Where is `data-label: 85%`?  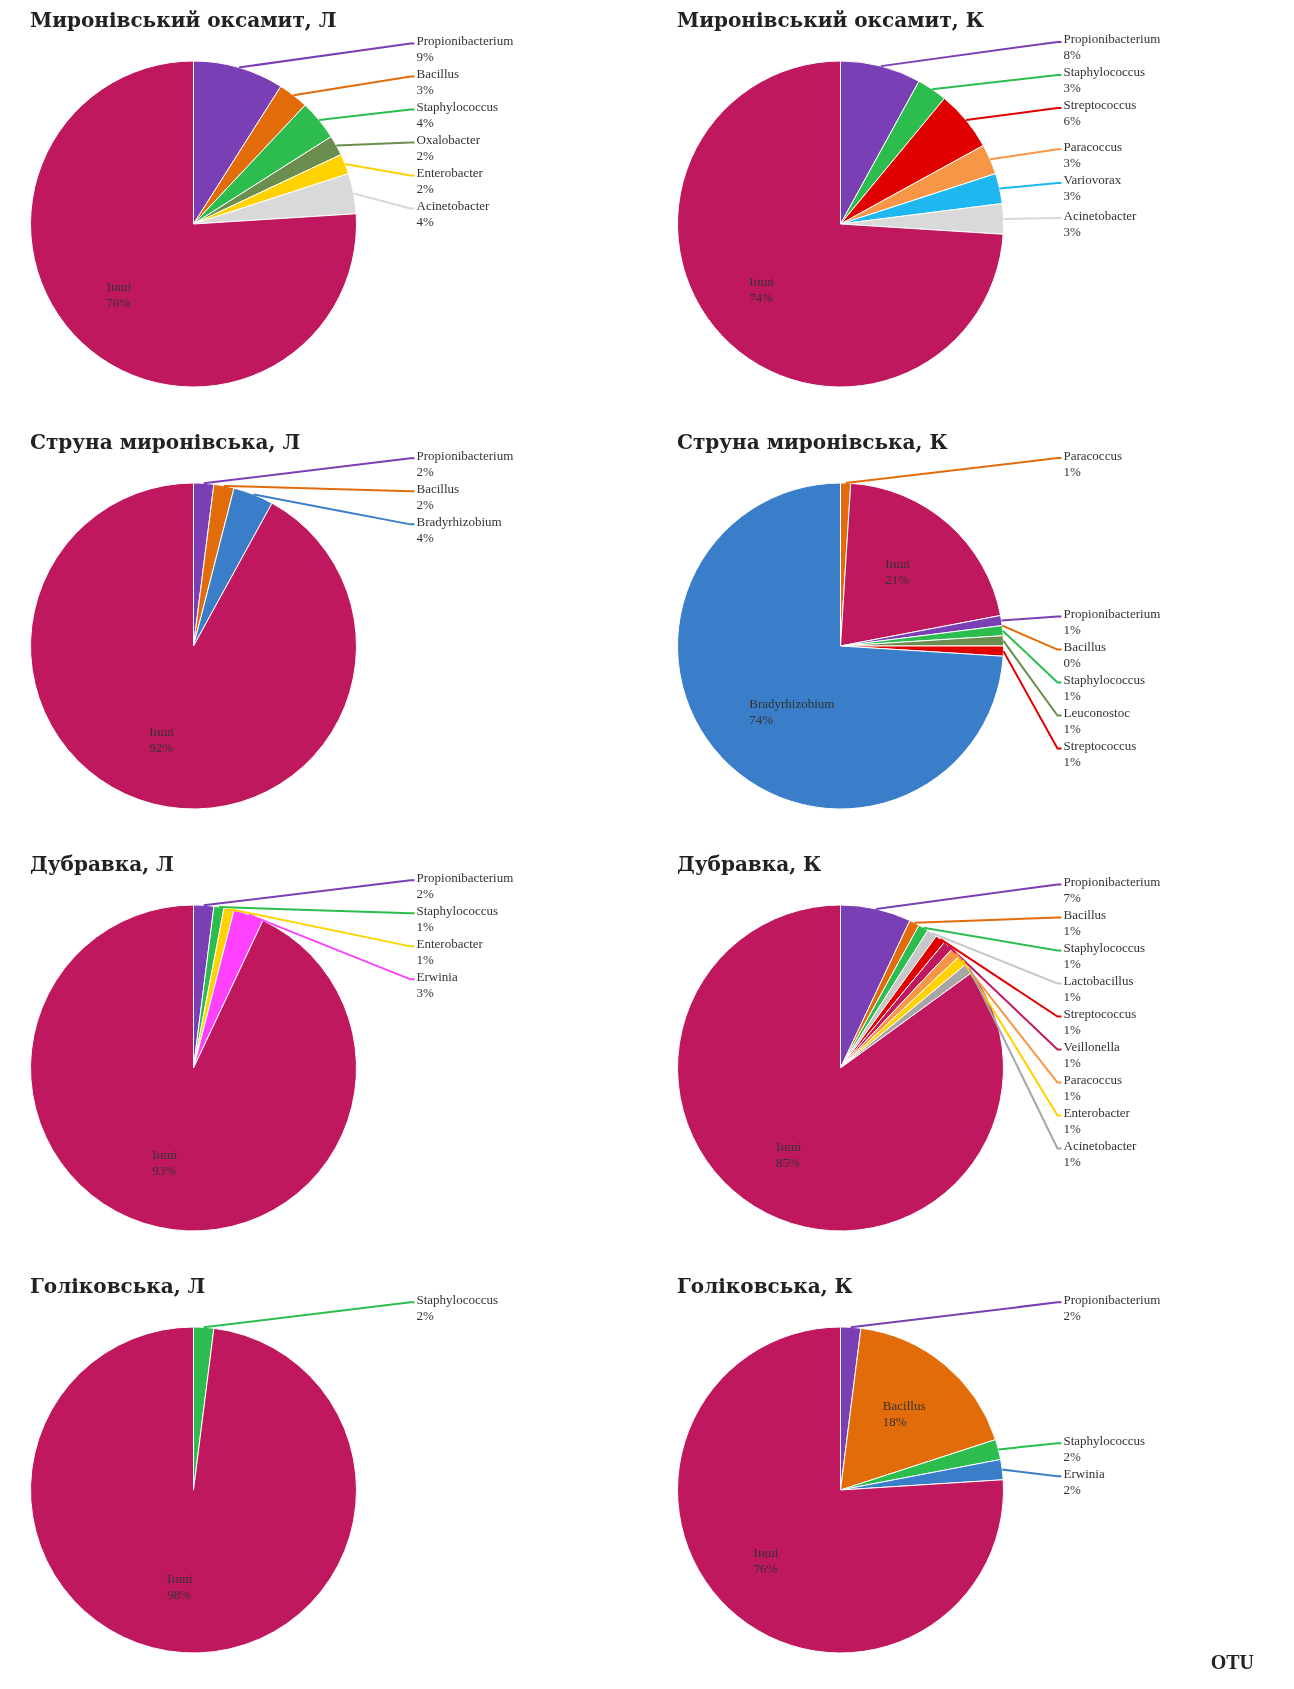 data-label: 85% is located at coordinates (788, 1162).